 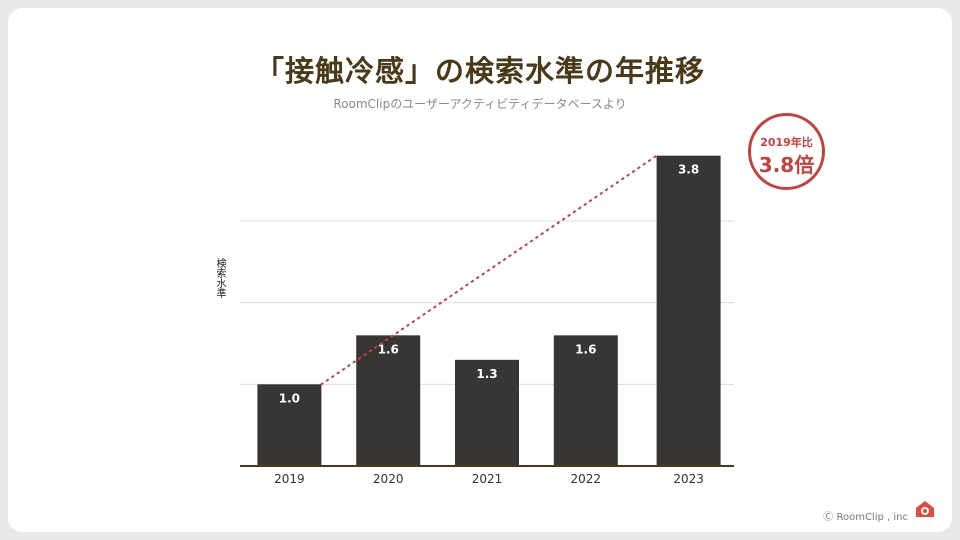 I want to click on x-tick-label: 2022, so click(x=586, y=479).